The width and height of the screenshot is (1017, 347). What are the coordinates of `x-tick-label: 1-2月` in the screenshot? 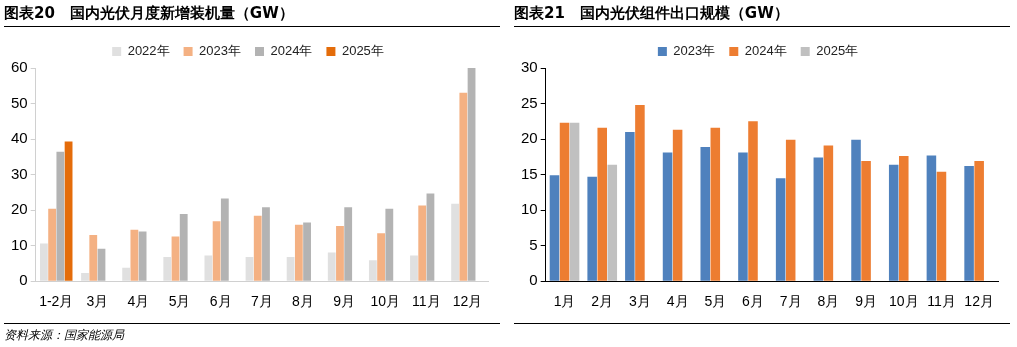 It's located at (56, 301).